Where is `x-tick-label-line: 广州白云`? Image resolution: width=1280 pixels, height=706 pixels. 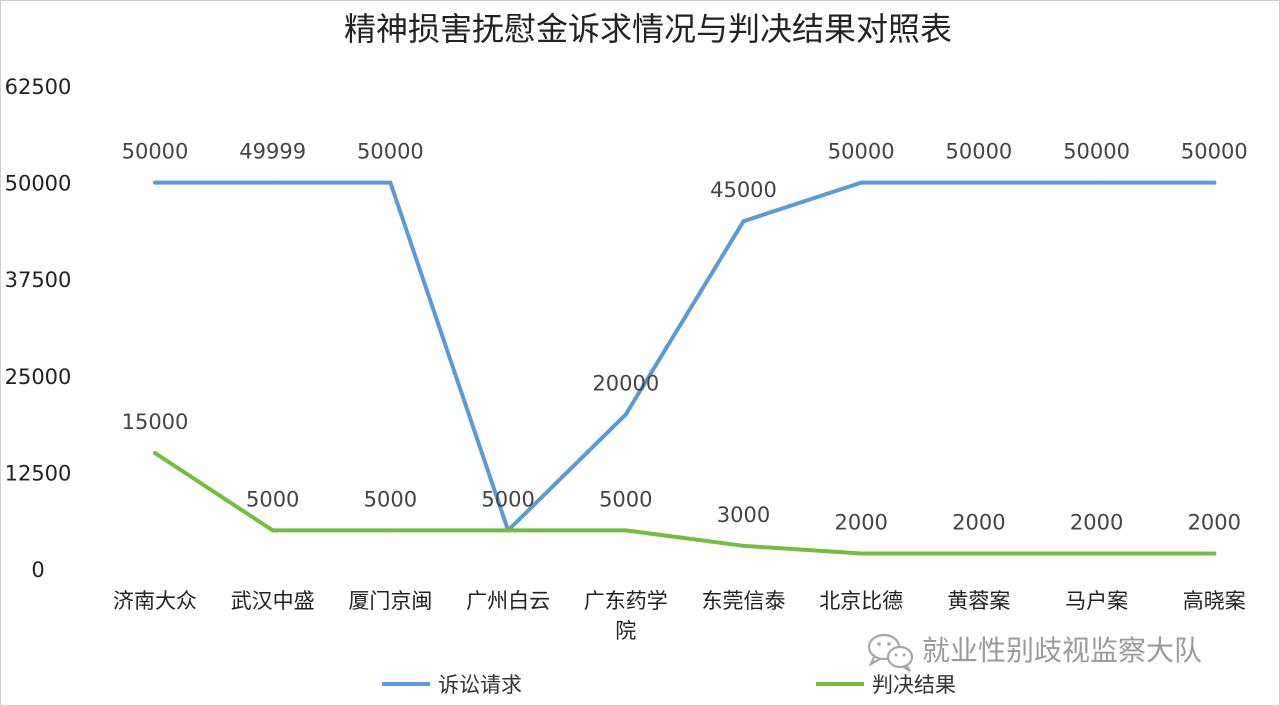
x-tick-label-line: 广州白云 is located at coordinates (508, 601).